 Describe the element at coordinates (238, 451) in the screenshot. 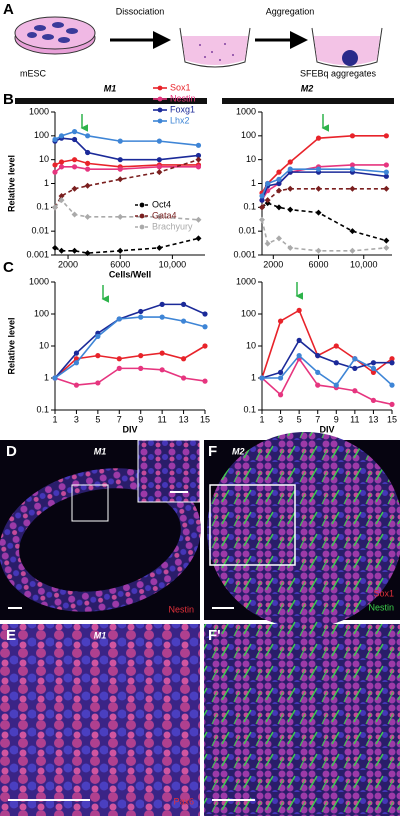

I see `image-title: M2` at that location.